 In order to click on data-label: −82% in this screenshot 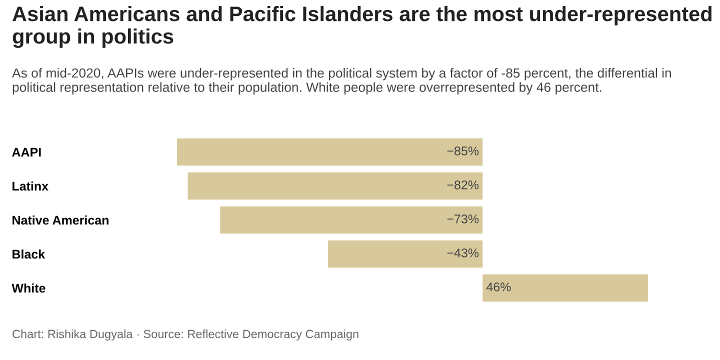, I will do `click(463, 185)`.